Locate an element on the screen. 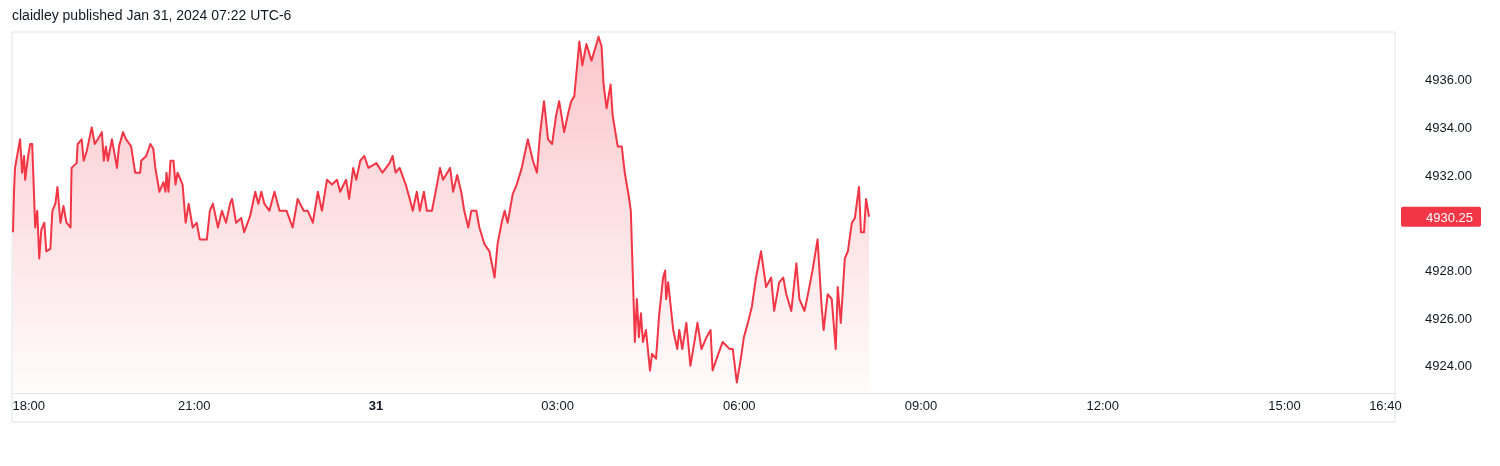  x-tick-label: 18:00 is located at coordinates (29, 406).